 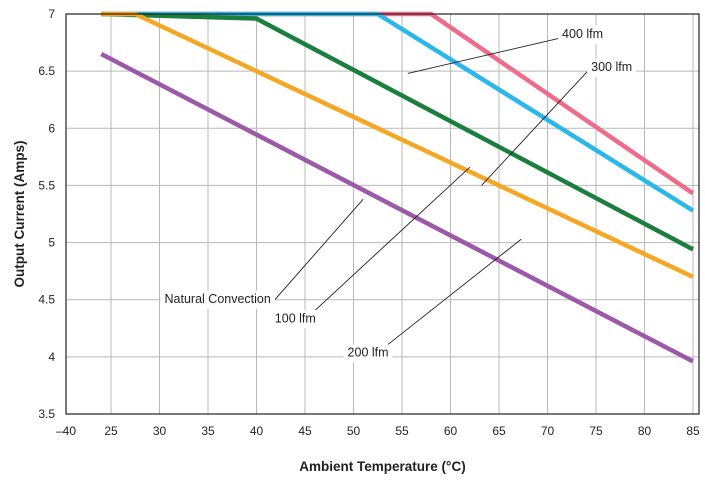 I want to click on y-tick-label-2: 4.5, so click(x=46, y=300).